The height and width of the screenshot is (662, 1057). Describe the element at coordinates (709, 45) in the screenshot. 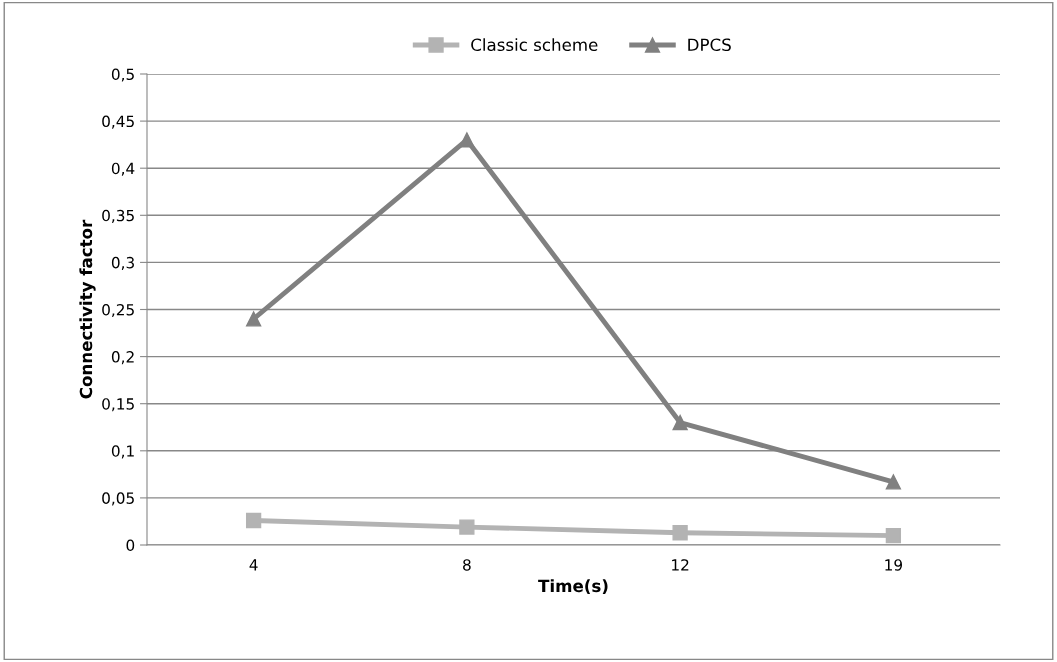

I see `legend-label: DPCS` at that location.